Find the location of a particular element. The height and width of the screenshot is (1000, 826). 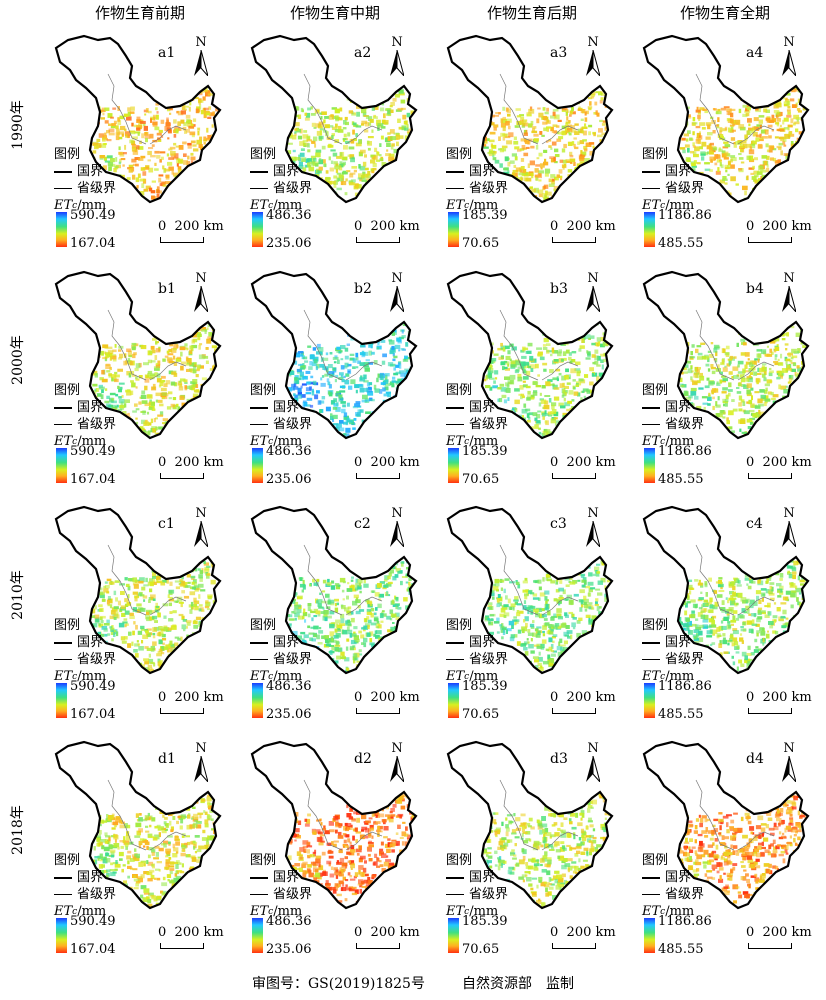

supervisor-note: 自然资源部 监制 is located at coordinates (518, 984).